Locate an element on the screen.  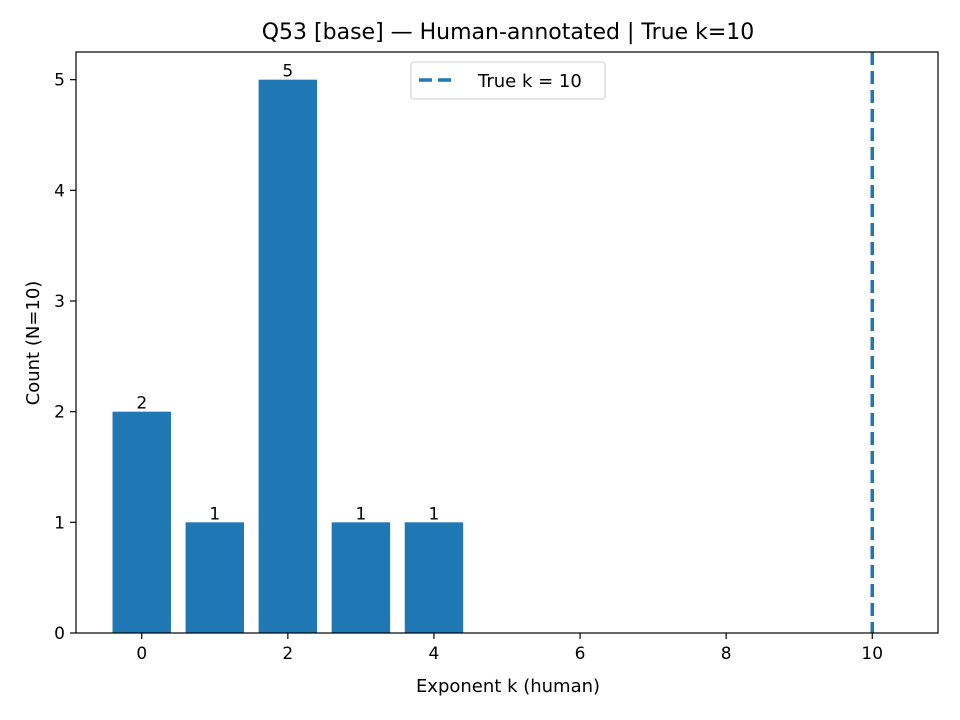
x-tick-label-10: 10 is located at coordinates (872, 654).